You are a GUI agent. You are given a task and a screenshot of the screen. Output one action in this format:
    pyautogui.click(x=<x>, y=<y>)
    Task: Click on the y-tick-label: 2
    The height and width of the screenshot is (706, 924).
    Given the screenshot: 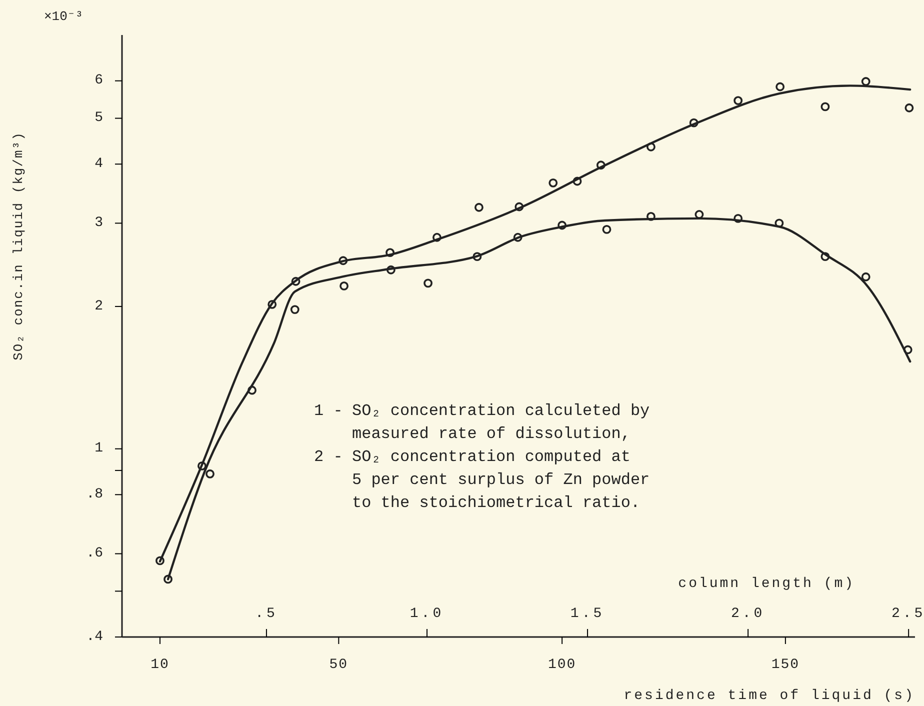 What is the action you would take?
    pyautogui.click(x=98, y=306)
    